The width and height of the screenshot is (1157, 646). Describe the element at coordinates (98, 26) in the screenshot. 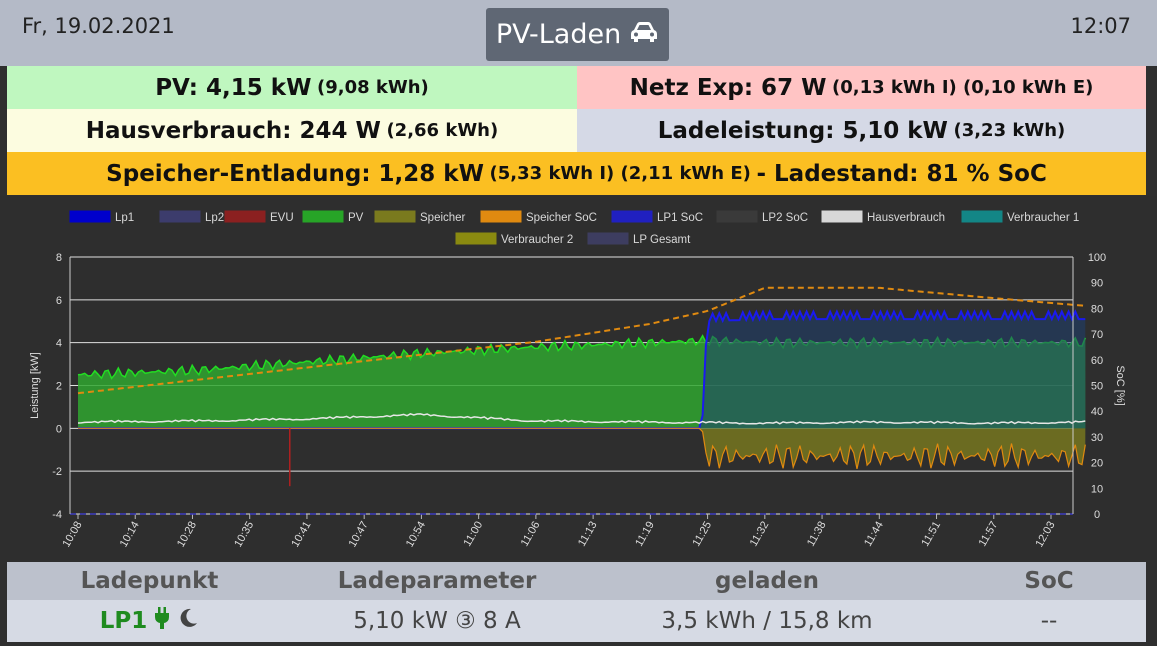

I see `date-text: Fr, 19.02.2021` at that location.